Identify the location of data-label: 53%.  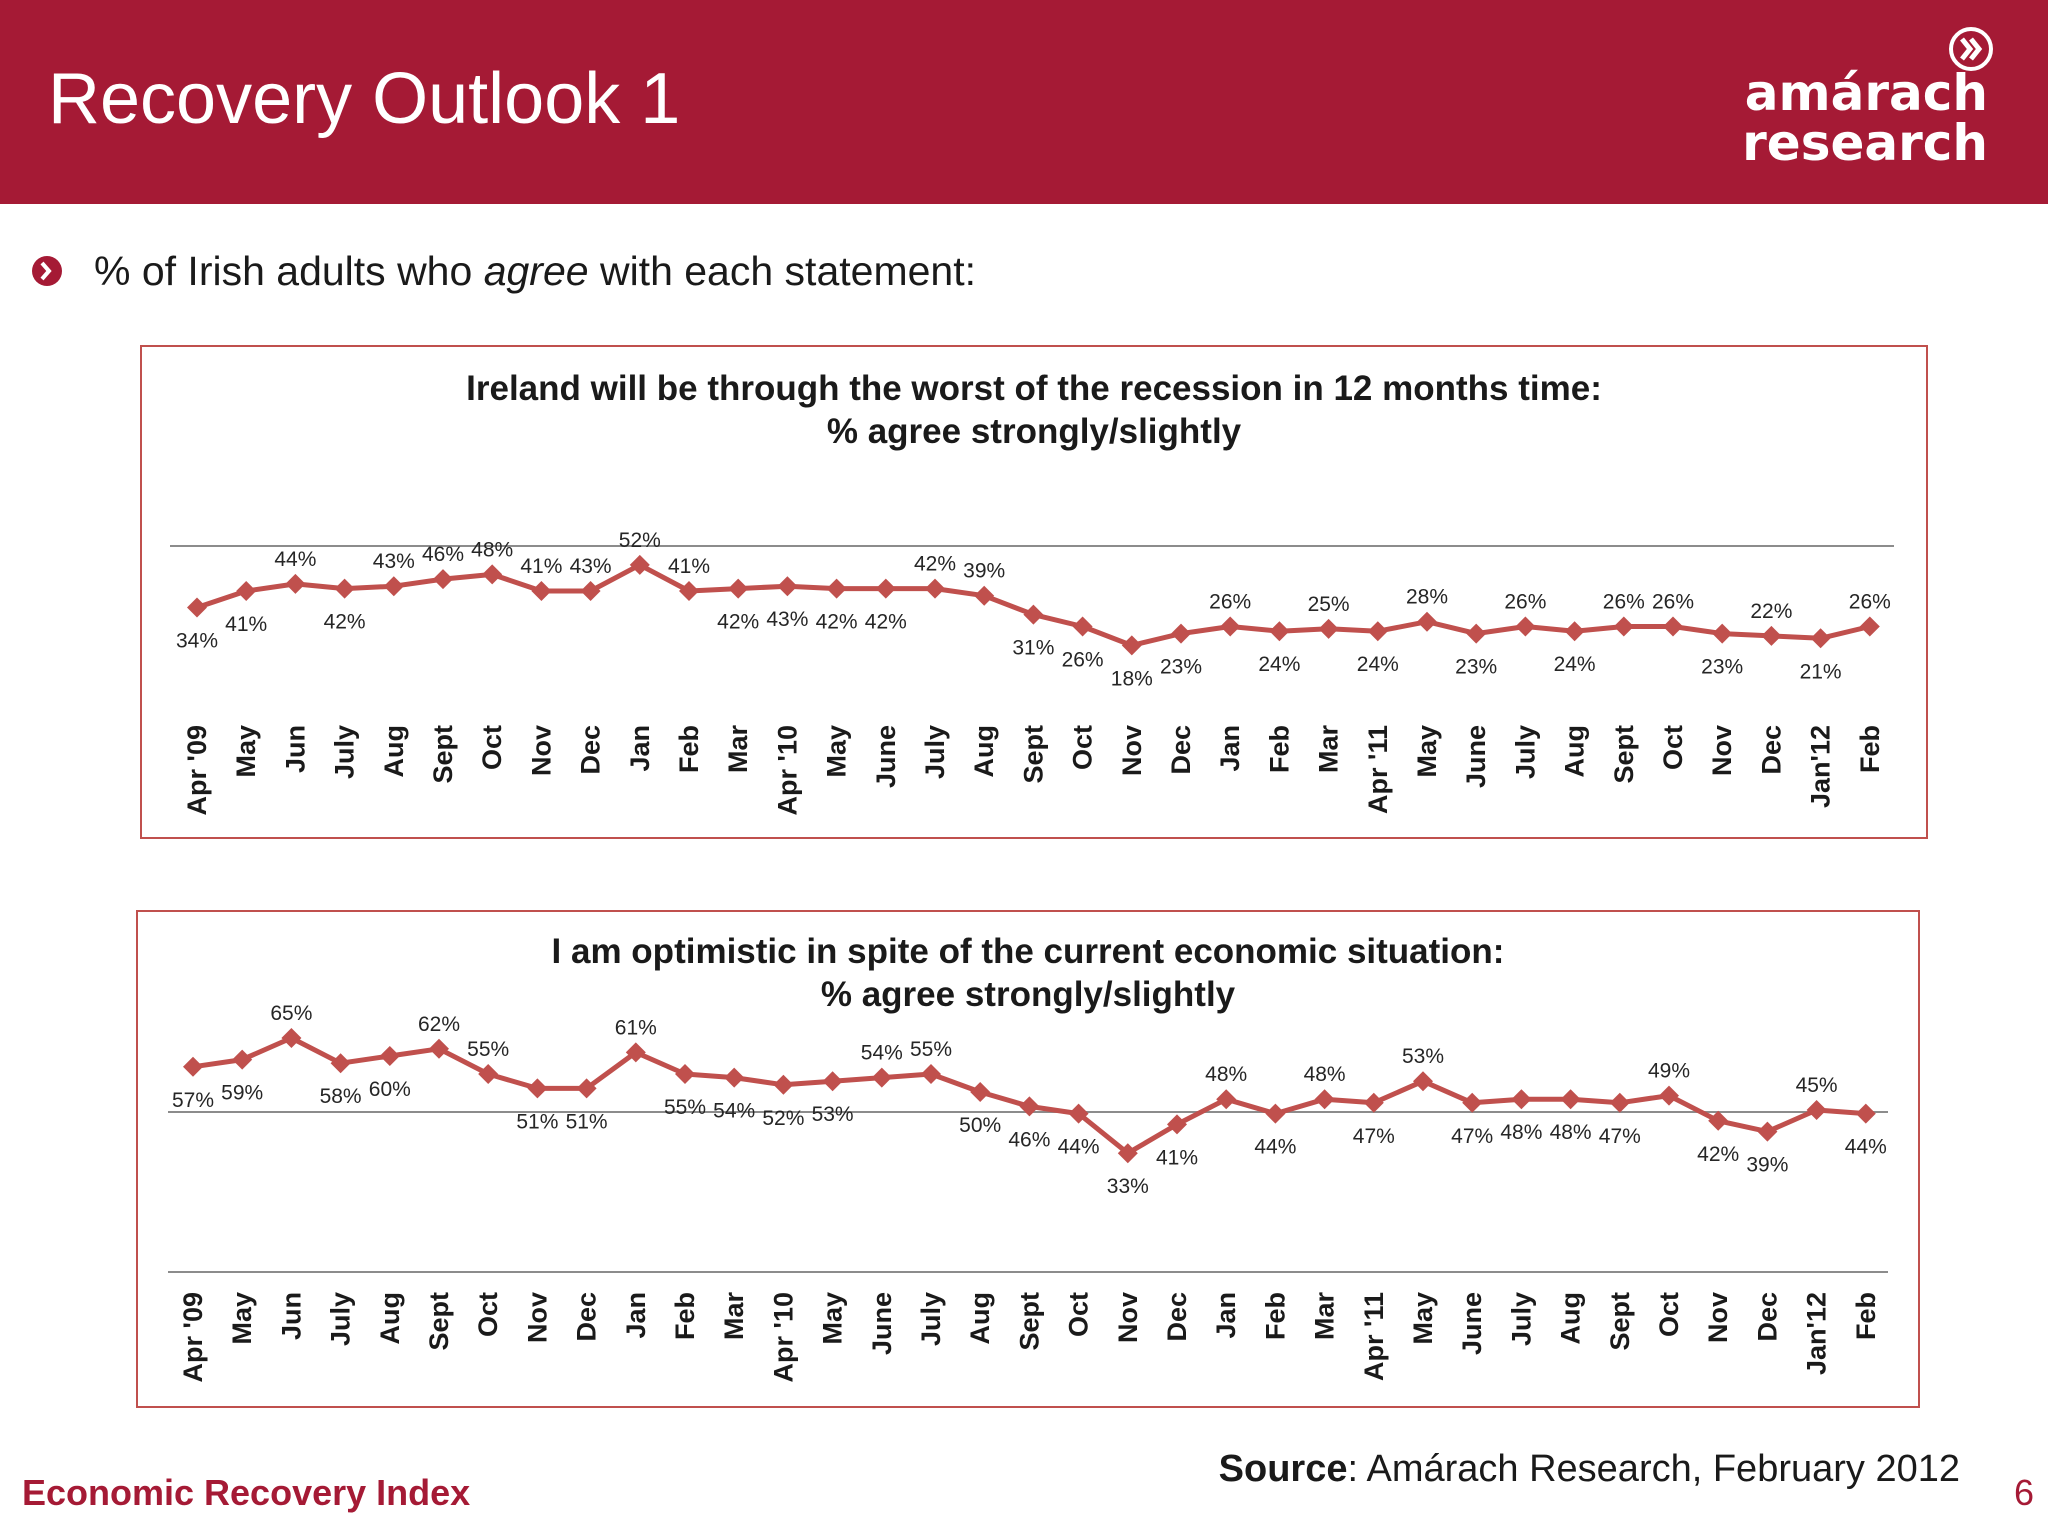
(833, 1114).